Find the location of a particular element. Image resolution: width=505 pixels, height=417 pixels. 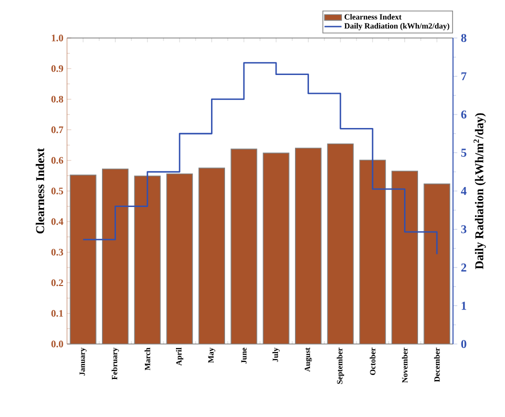

y-tick-label: 0.1 is located at coordinates (57, 313).